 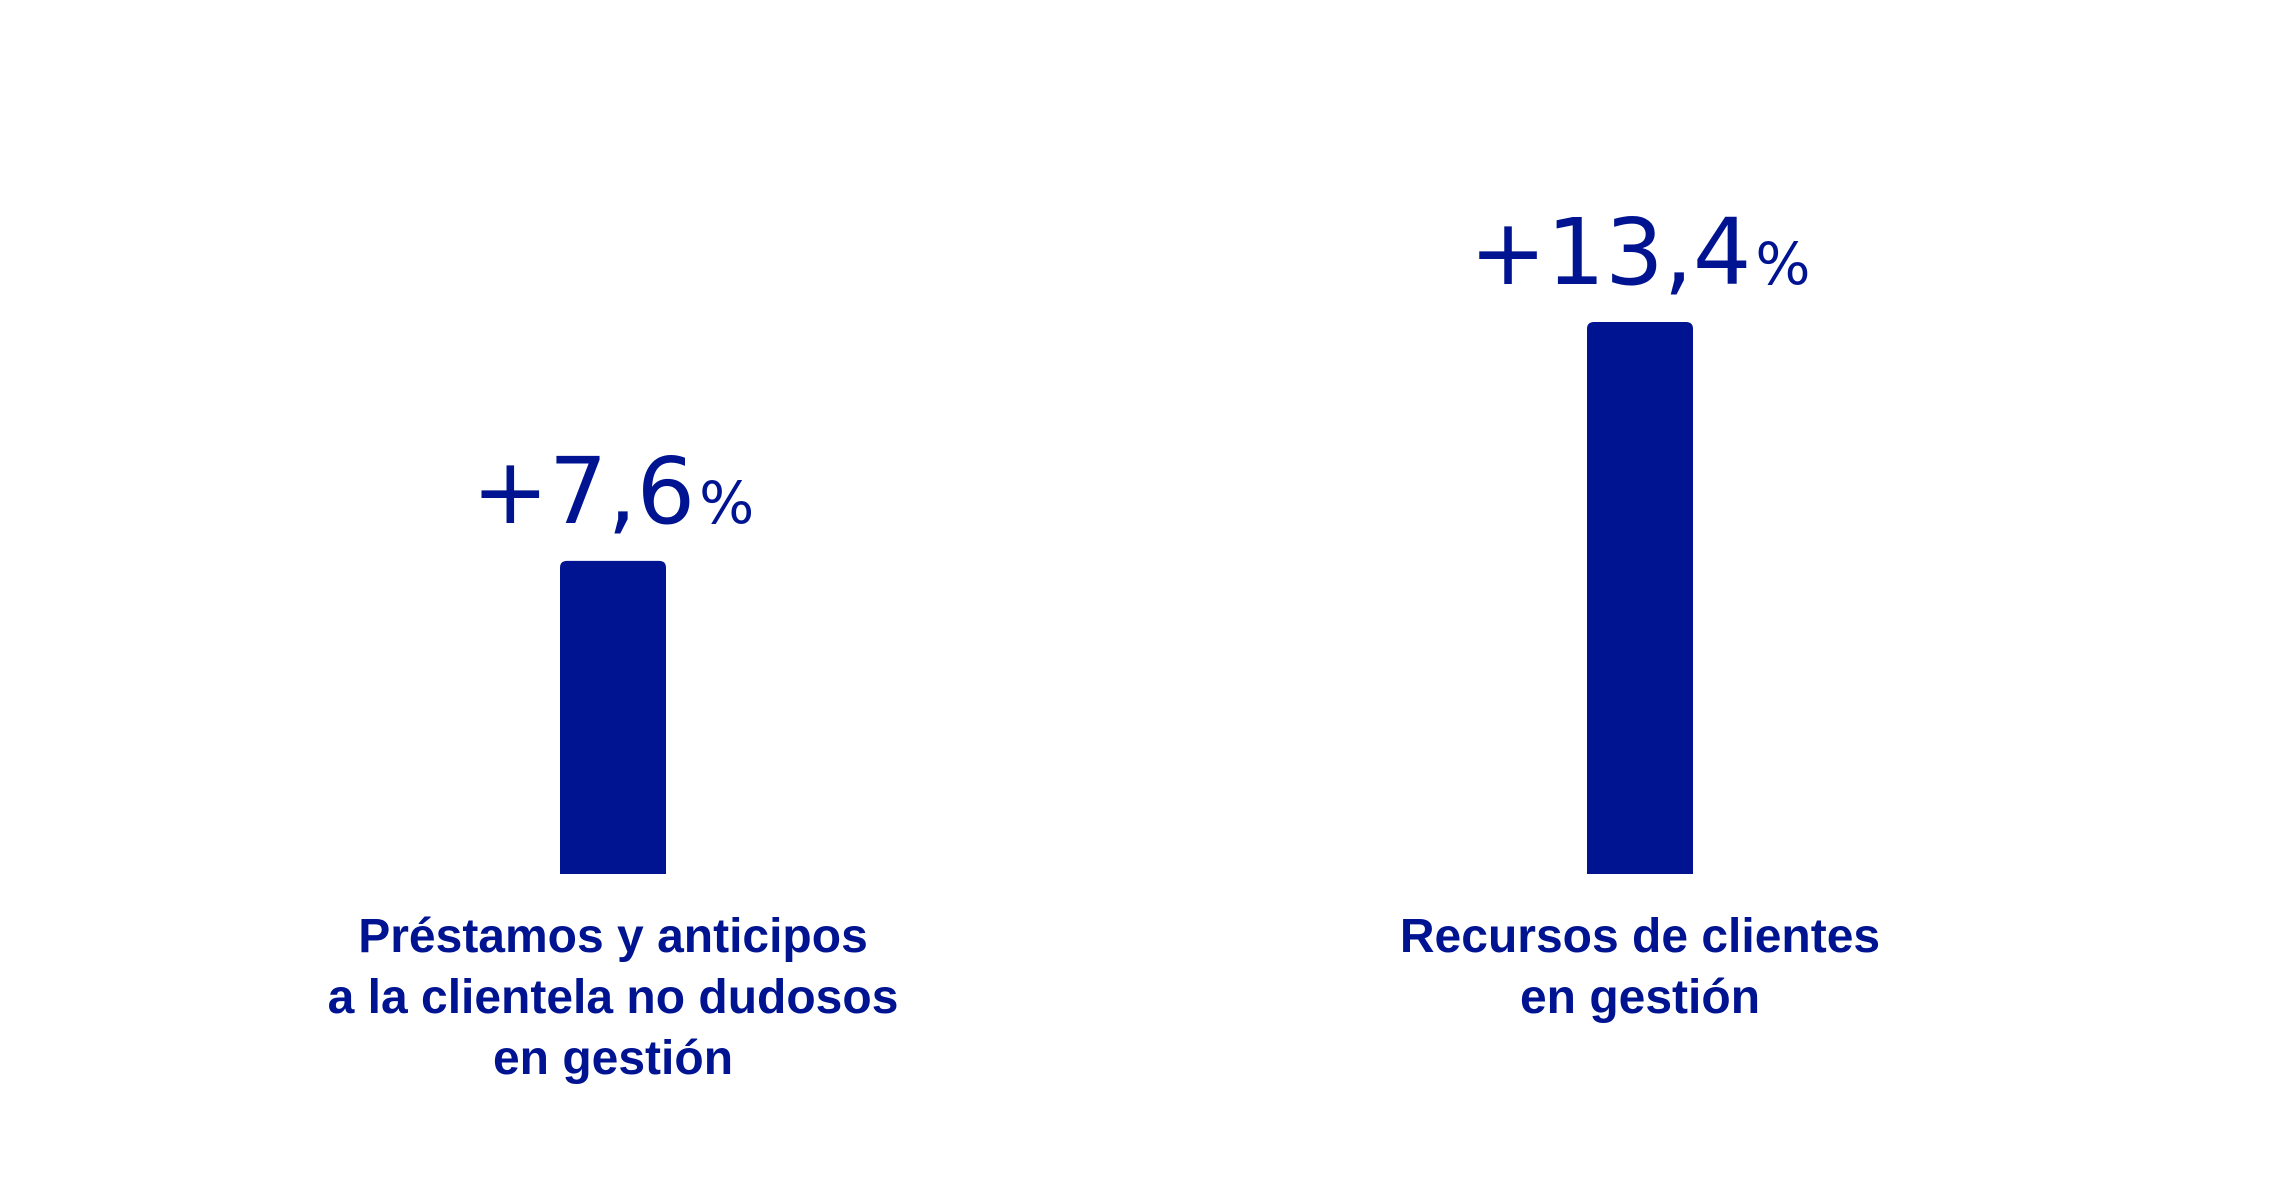 I want to click on category-label-0-line-1: a la clientela no dudosos, so click(x=613, y=997).